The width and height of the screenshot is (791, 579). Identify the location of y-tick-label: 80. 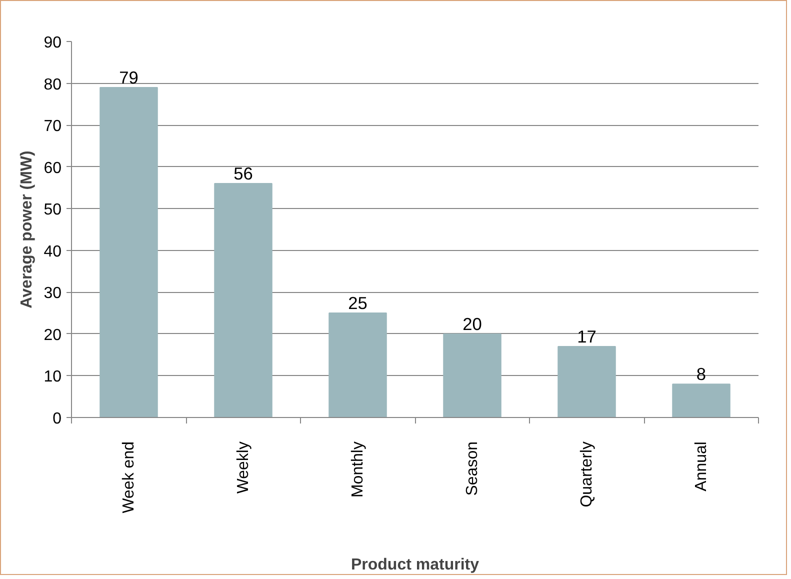
(53, 85).